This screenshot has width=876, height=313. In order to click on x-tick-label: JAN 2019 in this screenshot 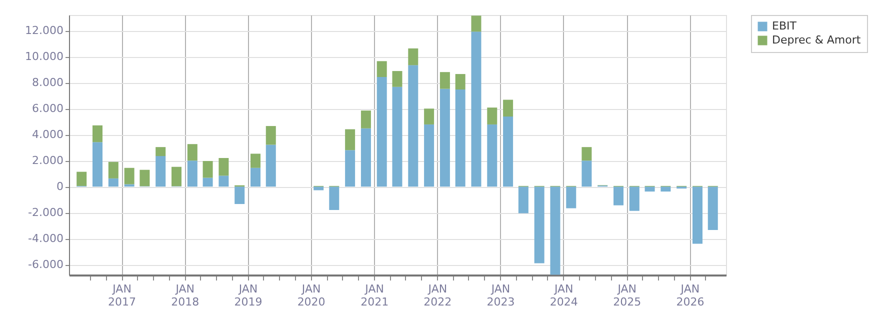, I will do `click(248, 295)`.